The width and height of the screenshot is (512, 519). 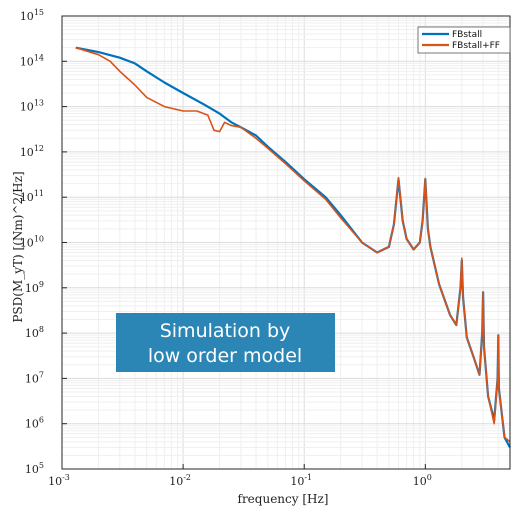 What do you see at coordinates (225, 331) in the screenshot?
I see `annotation-line-1: Simulation by` at bounding box center [225, 331].